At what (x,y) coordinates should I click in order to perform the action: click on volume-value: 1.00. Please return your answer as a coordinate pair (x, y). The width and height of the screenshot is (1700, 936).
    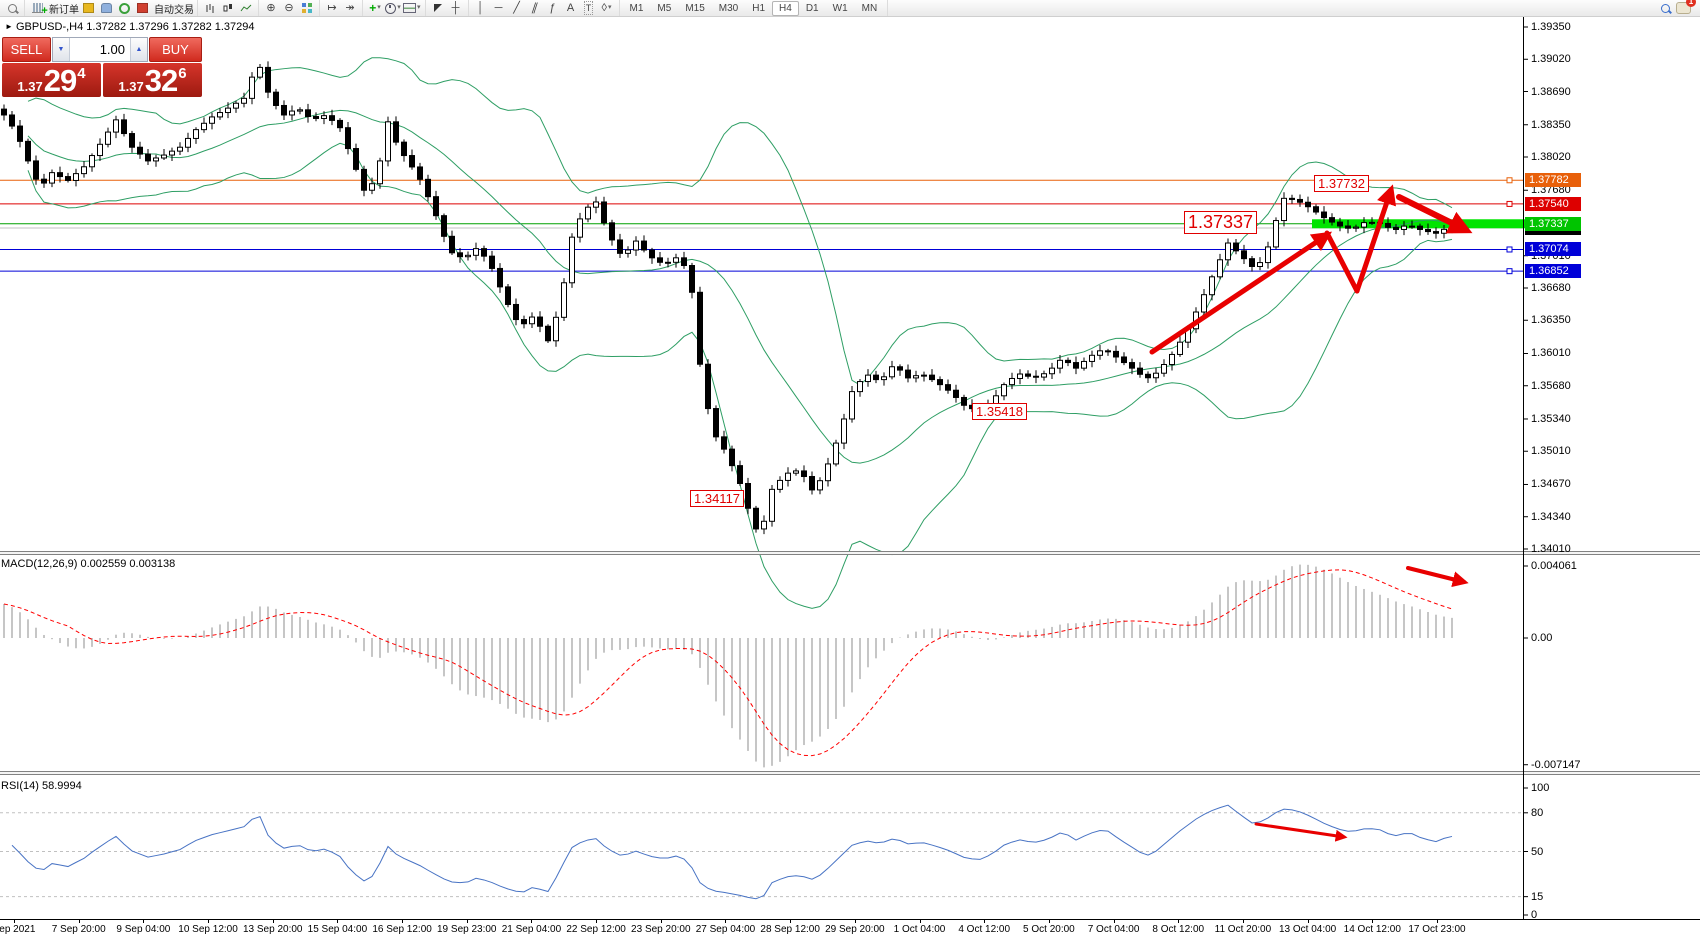
    Looking at the image, I should click on (112, 49).